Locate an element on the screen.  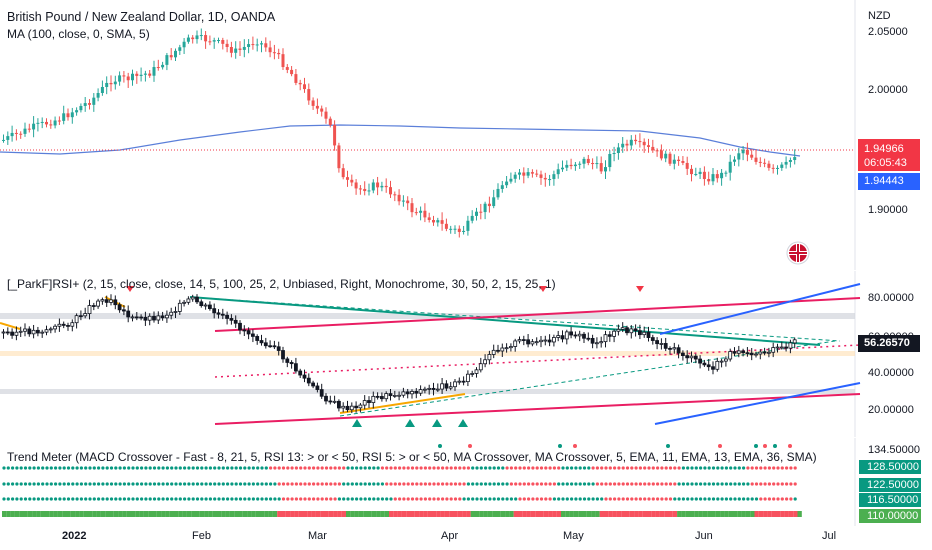
ma-legend: MA (100, close, 0, SMA, 5) is located at coordinates (78, 34).